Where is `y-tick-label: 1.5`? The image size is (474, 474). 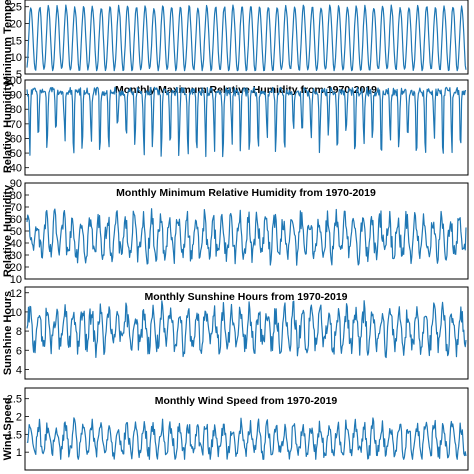 y-tick-label: 1.5 is located at coordinates (14, 435).